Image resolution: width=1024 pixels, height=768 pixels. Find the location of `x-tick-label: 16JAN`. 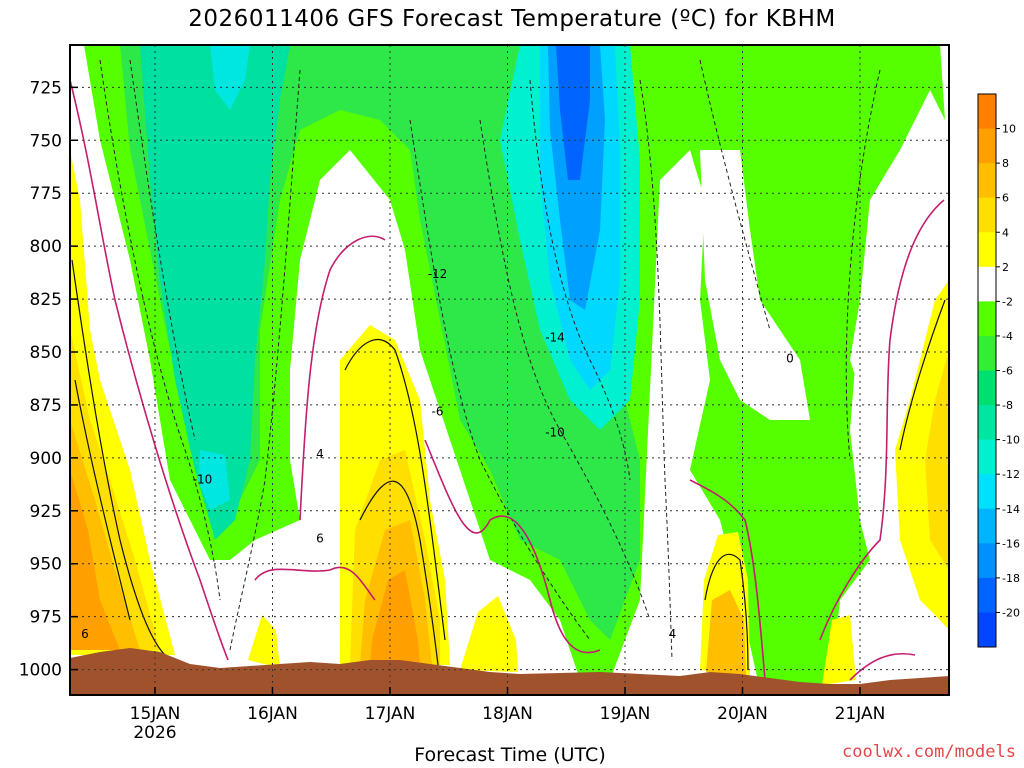

x-tick-label: 16JAN is located at coordinates (272, 714).